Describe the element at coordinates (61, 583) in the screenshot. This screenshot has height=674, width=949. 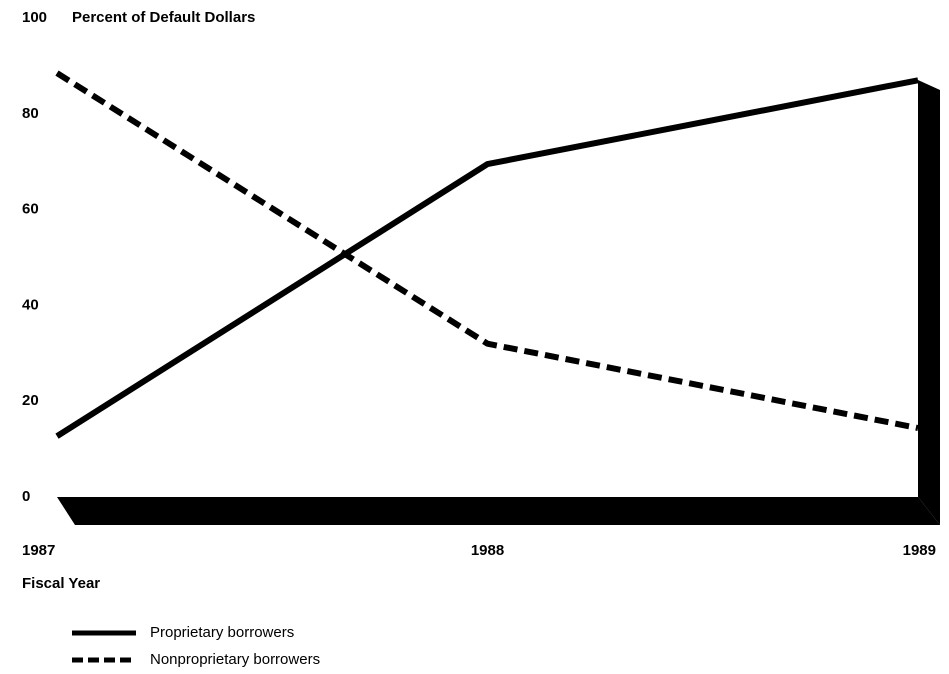
I see `x-axis-label: Fiscal Year` at that location.